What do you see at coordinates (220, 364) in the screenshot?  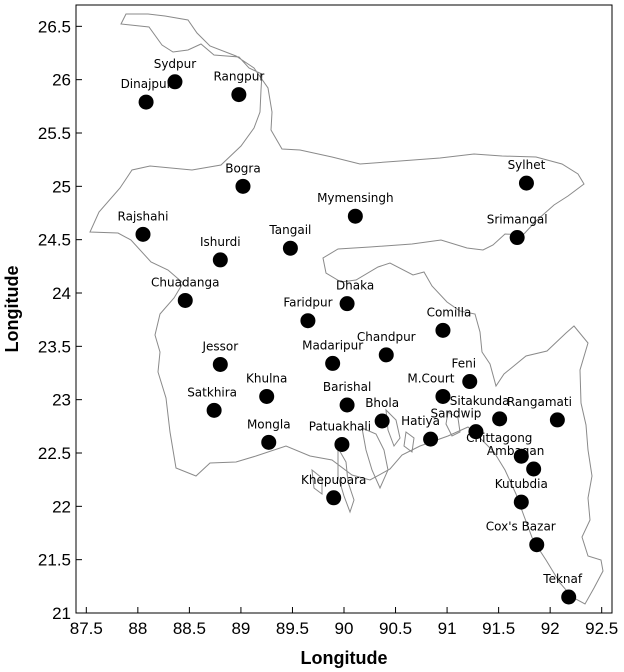 I see `station-marker-jessor` at bounding box center [220, 364].